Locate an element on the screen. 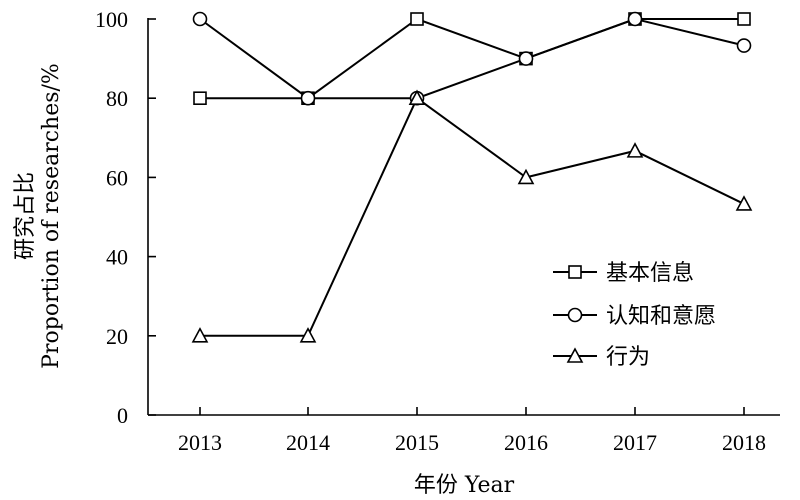 This screenshot has height=500, width=800. series-line is located at coordinates (472, 58).